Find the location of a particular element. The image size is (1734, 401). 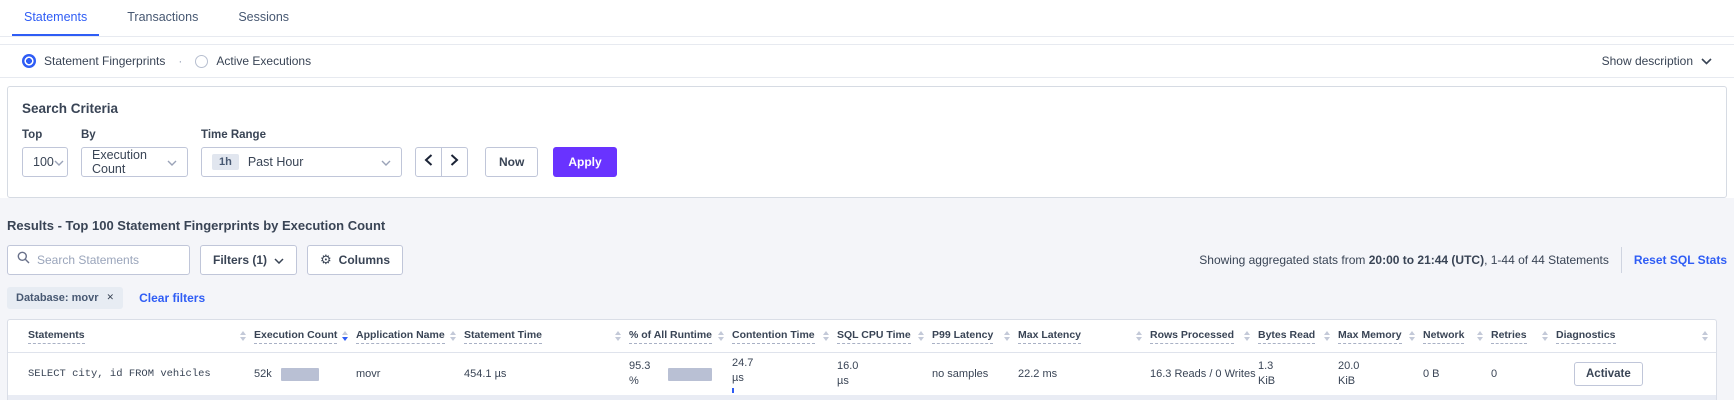

by-select: Execution Count is located at coordinates (134, 162).